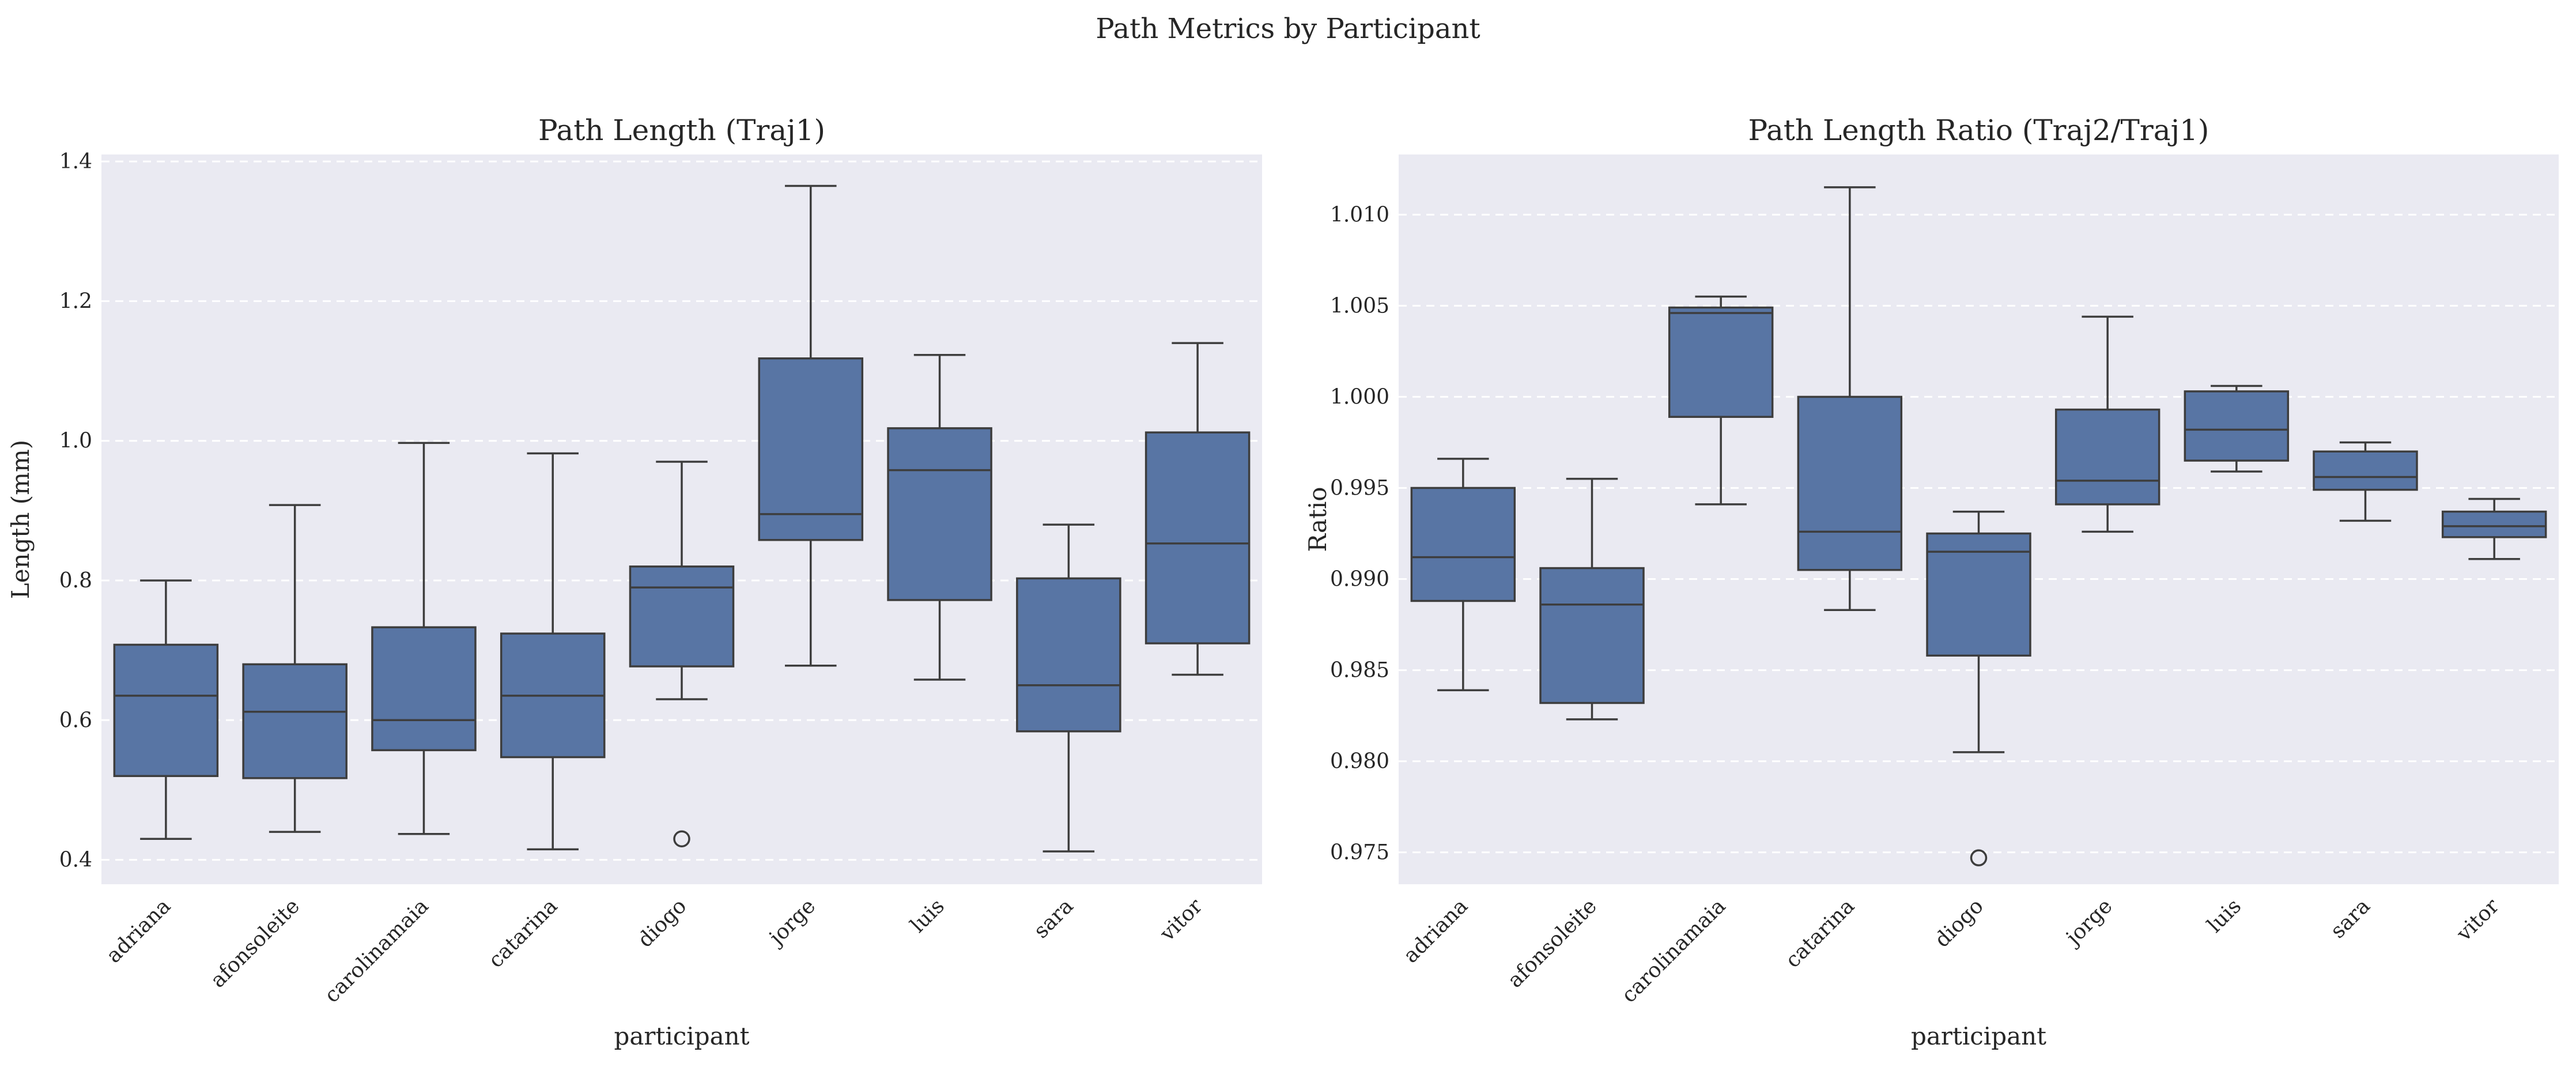 Image resolution: width=2576 pixels, height=1067 pixels. What do you see at coordinates (75, 860) in the screenshot?
I see `y-tick-label: 0.4` at bounding box center [75, 860].